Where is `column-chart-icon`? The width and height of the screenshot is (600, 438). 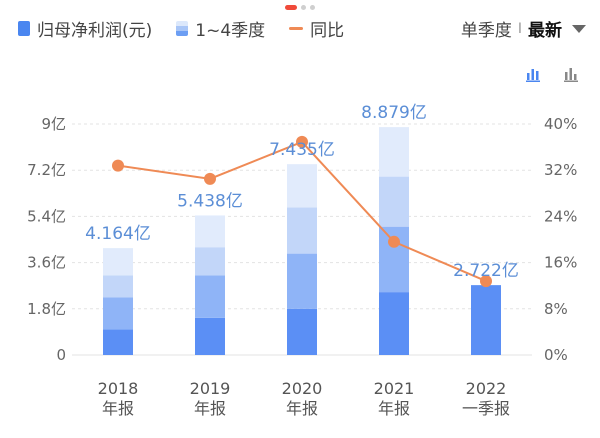 column-chart-icon is located at coordinates (572, 74).